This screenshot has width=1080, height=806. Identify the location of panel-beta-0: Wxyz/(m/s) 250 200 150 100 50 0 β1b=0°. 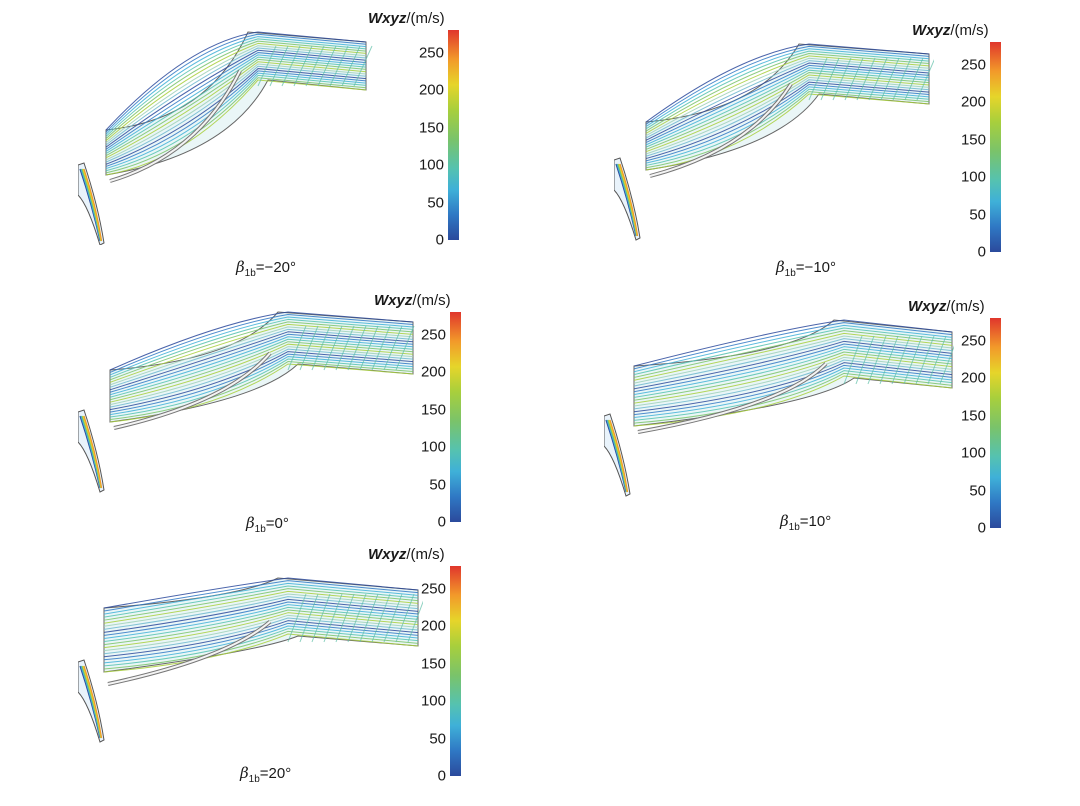
(318, 422).